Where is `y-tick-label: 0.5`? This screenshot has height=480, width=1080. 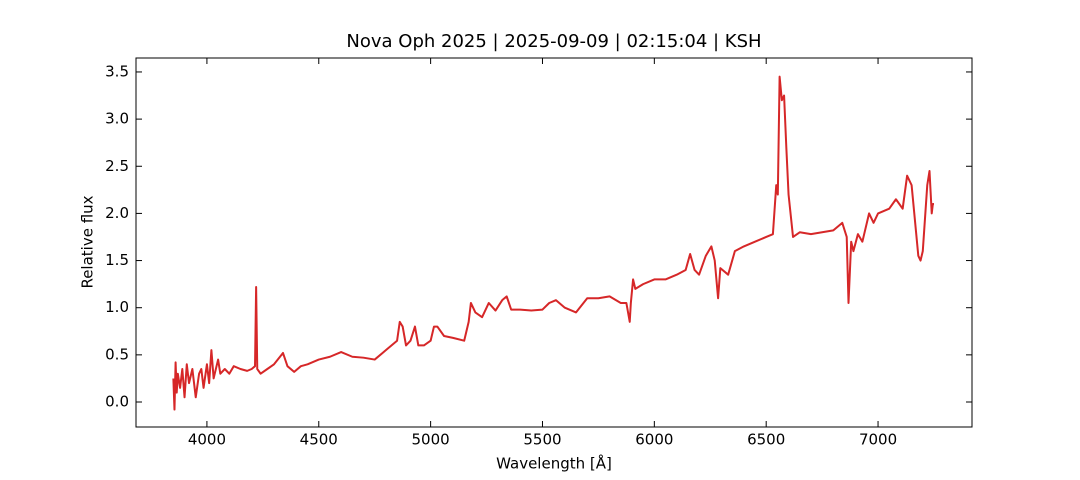 y-tick-label: 0.5 is located at coordinates (117, 354).